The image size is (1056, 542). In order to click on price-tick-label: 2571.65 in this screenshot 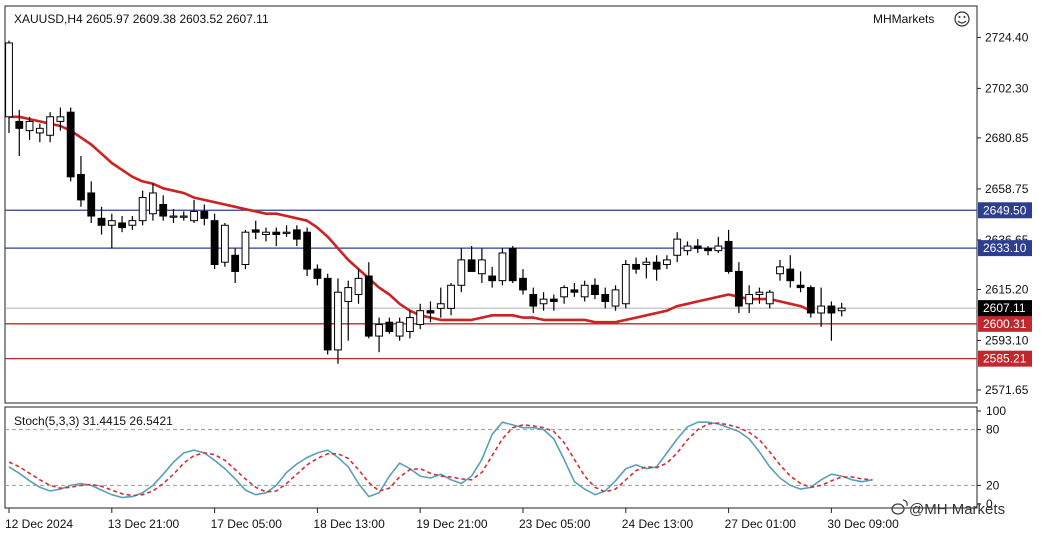, I will do `click(1007, 390)`.